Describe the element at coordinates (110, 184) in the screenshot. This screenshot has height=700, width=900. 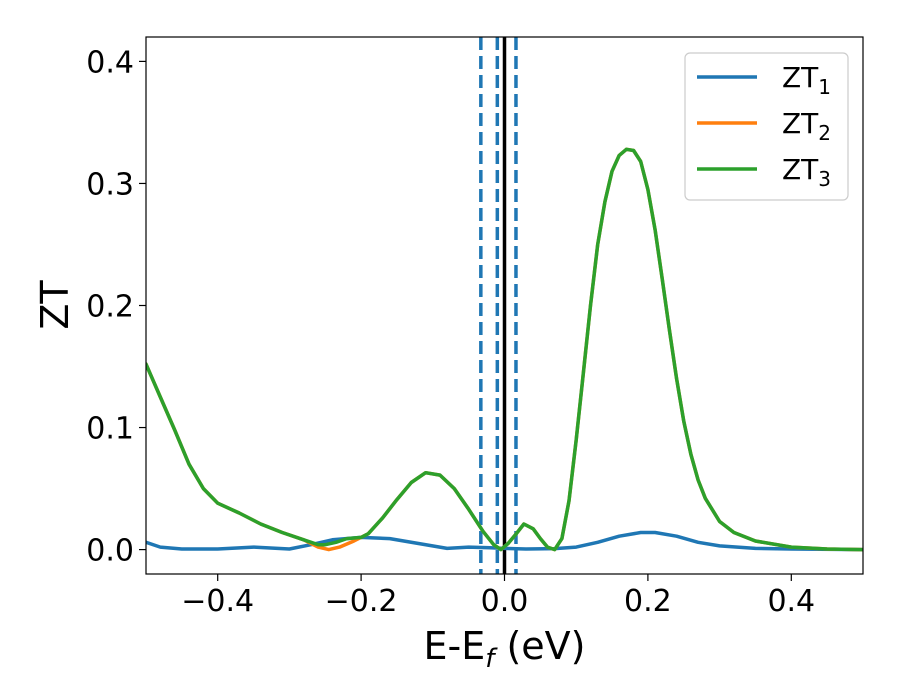
I see `y-tick-label: 0.3` at that location.